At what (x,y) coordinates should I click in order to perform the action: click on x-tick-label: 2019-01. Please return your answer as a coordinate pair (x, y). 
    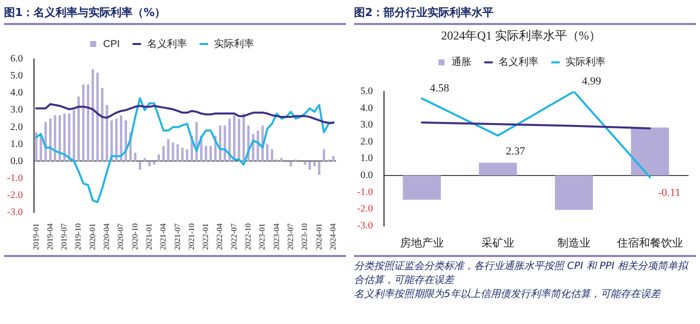
    Looking at the image, I should click on (35, 236).